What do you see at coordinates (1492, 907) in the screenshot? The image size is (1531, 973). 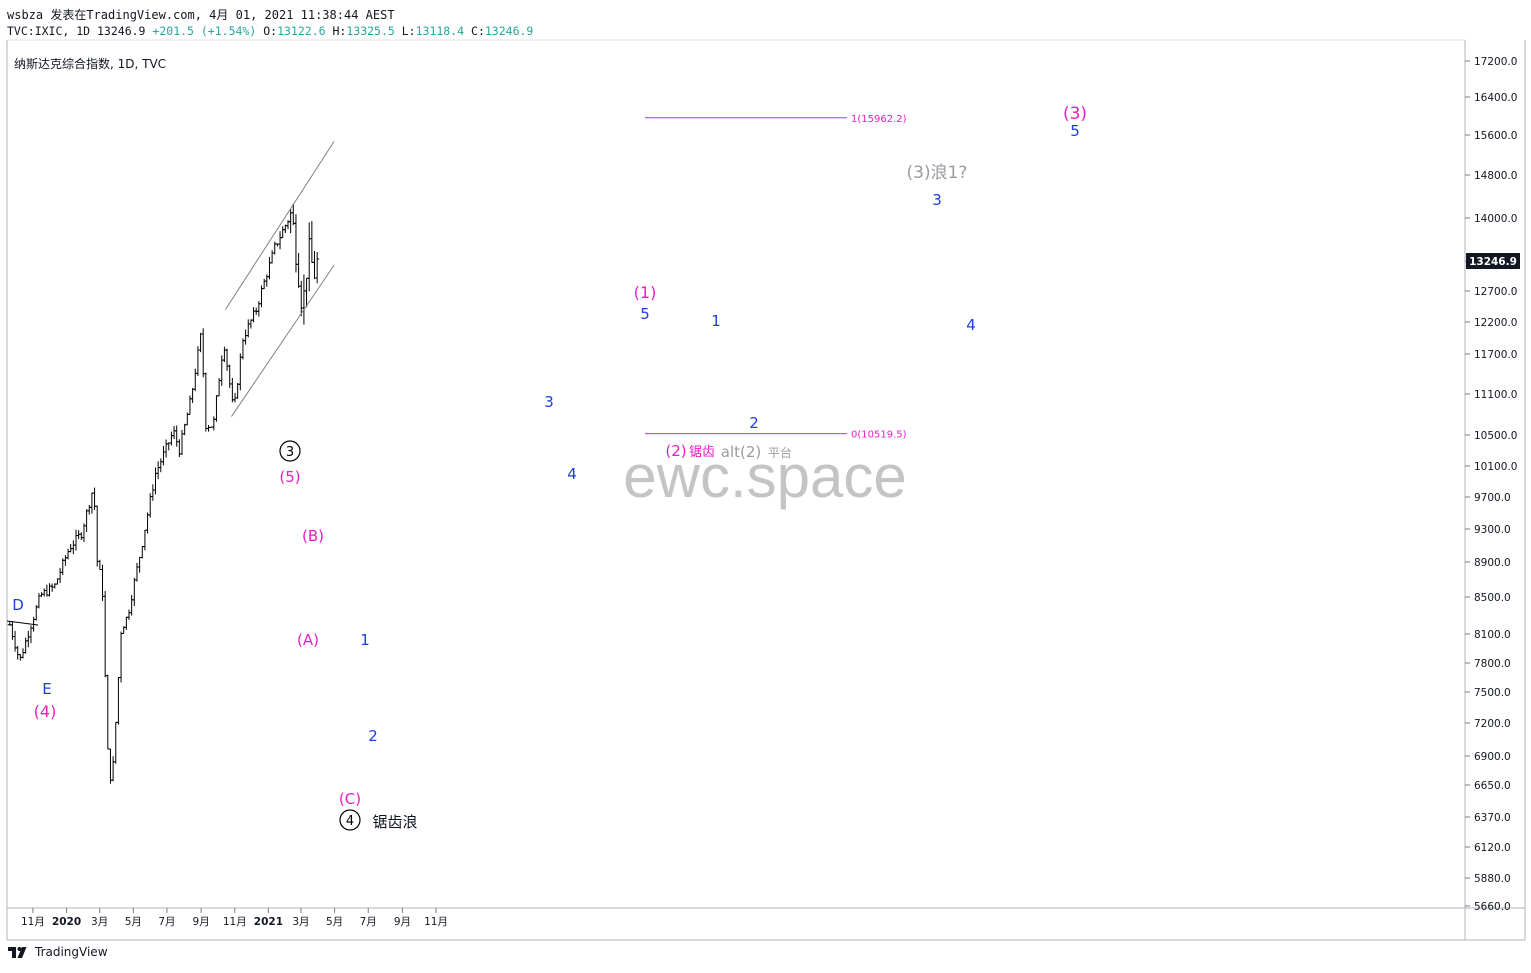 I see `y-tick-label: 5660.0` at bounding box center [1492, 907].